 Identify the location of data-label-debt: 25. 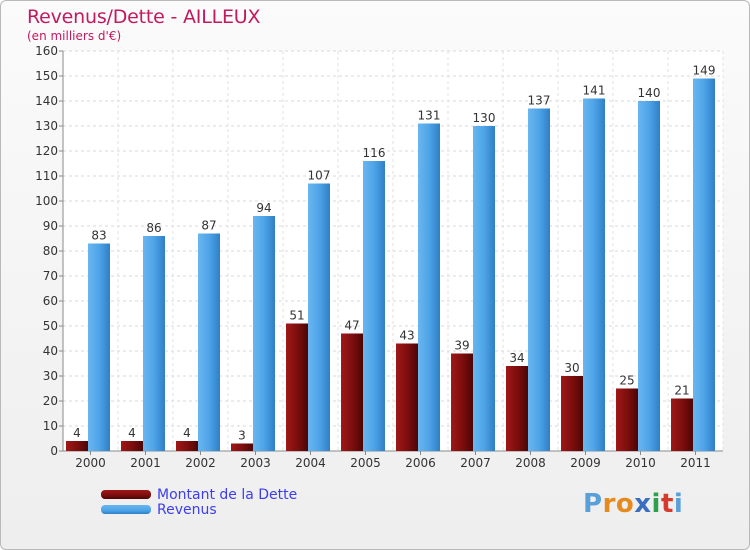
(626, 381).